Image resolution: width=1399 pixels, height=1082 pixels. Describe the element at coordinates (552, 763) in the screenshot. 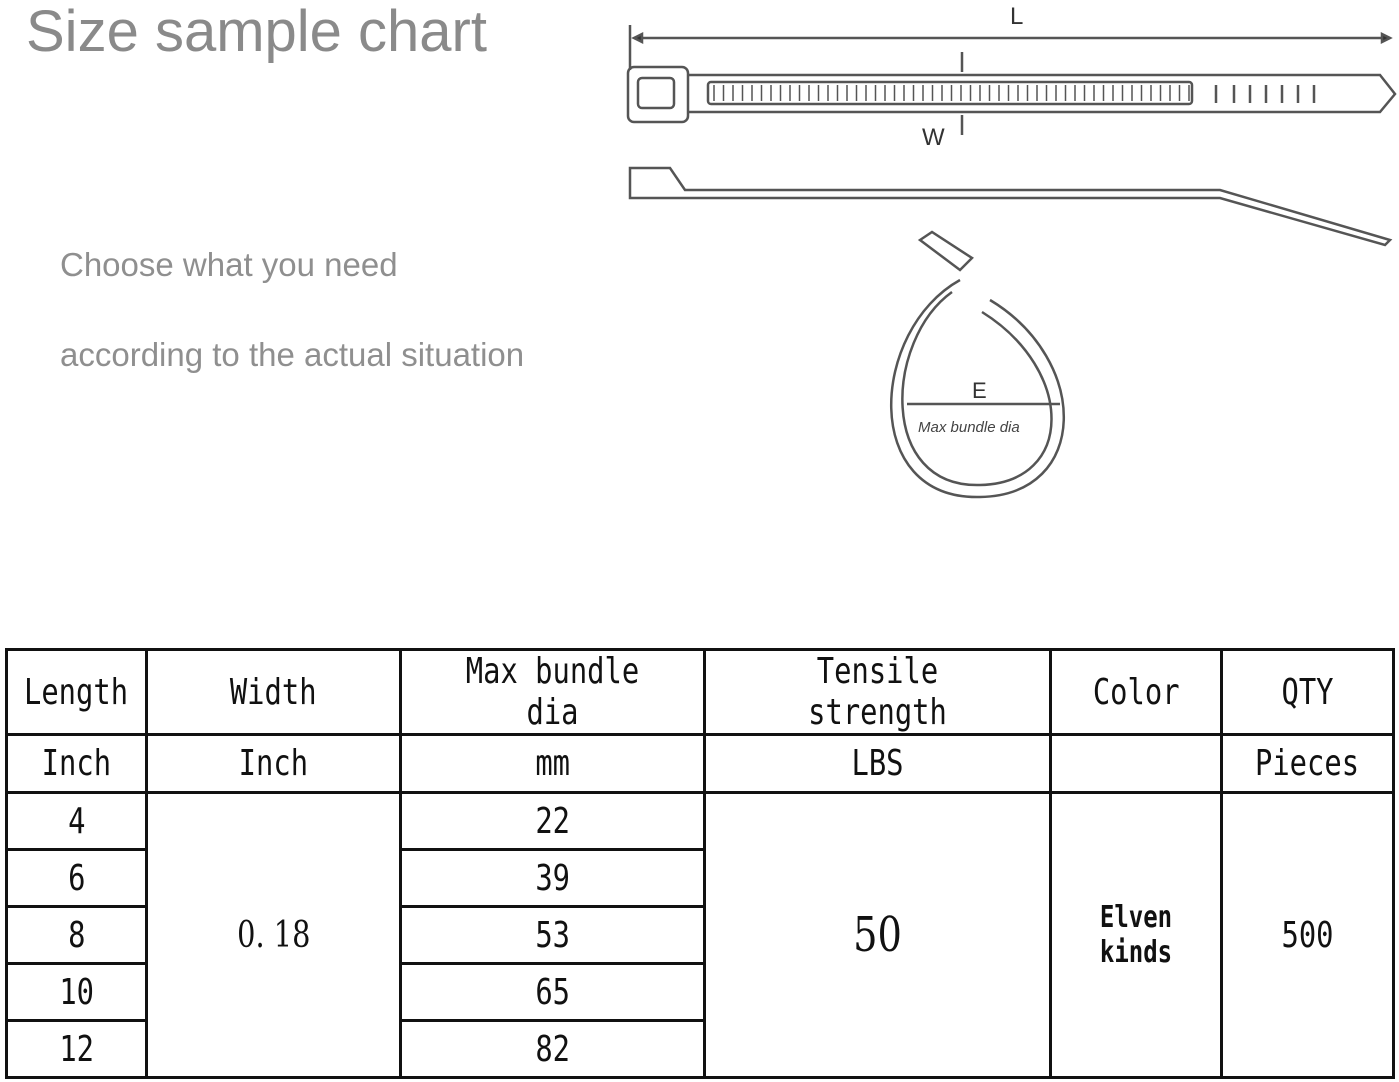

I see `unit-max-bundle-dia: mm` at that location.